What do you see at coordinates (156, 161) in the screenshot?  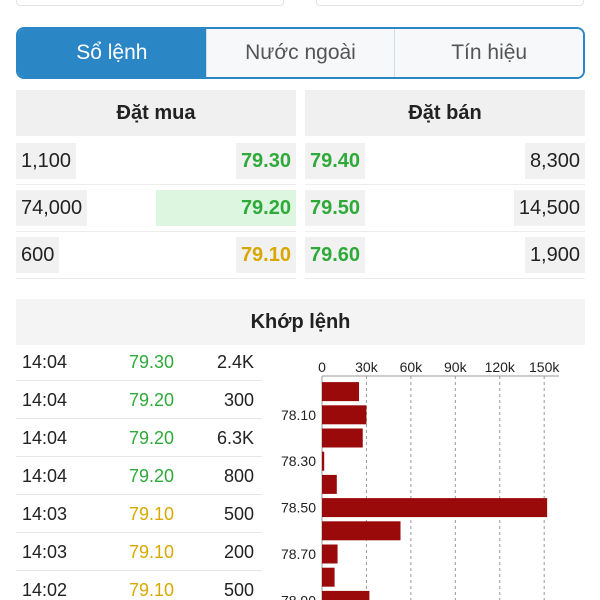 I see `buy-order-row: 1,100 79.30` at bounding box center [156, 161].